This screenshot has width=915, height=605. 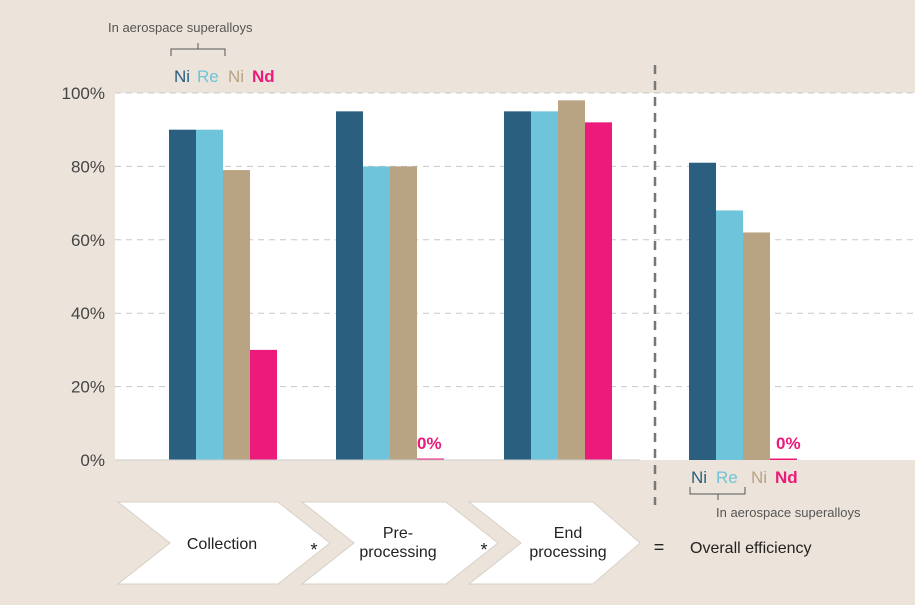 I want to click on legend-bottom-ni: Ni, so click(x=759, y=477).